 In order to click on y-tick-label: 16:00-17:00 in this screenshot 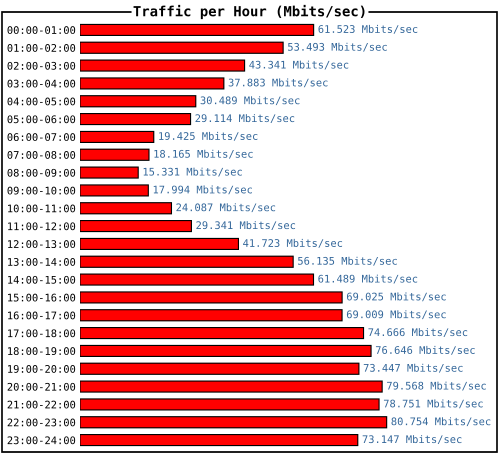, I will do `click(42, 316)`.